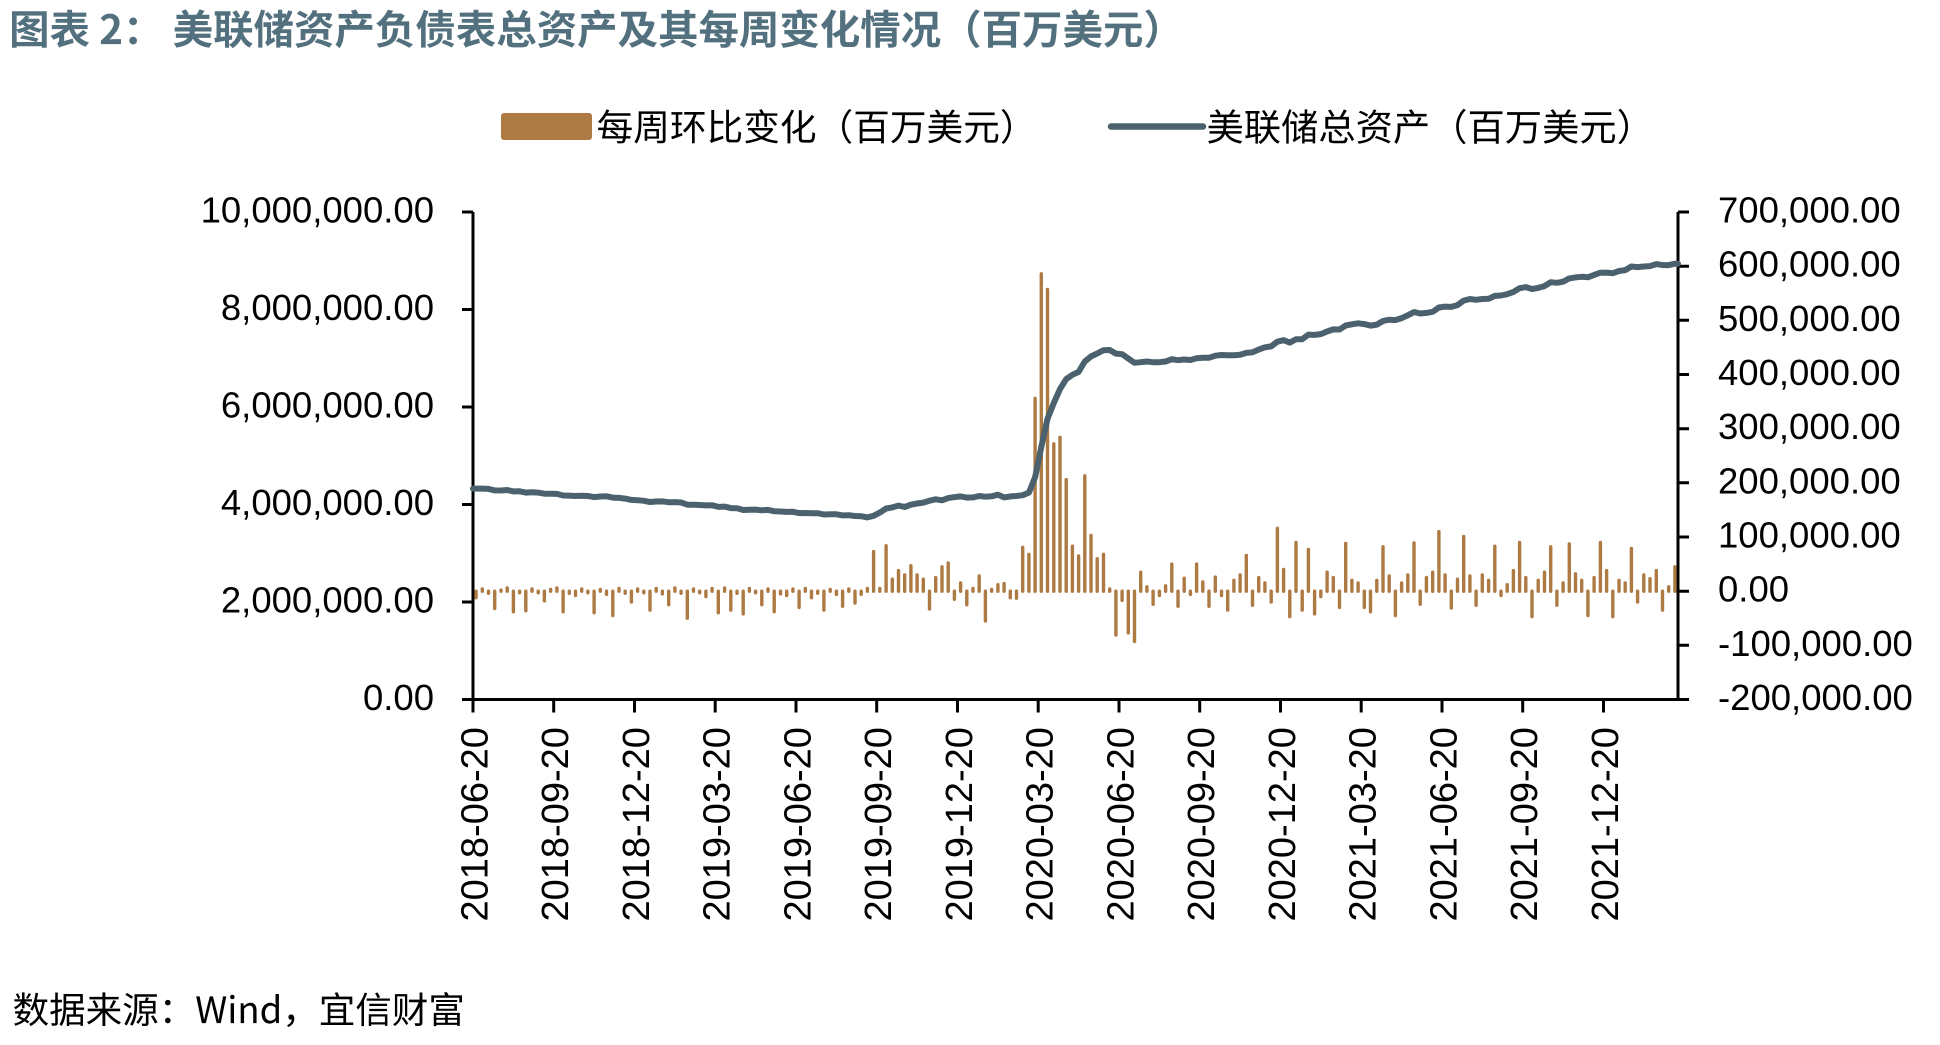  Describe the element at coordinates (718, 824) in the screenshot. I see `svg-text: 2019-03-20` at that location.